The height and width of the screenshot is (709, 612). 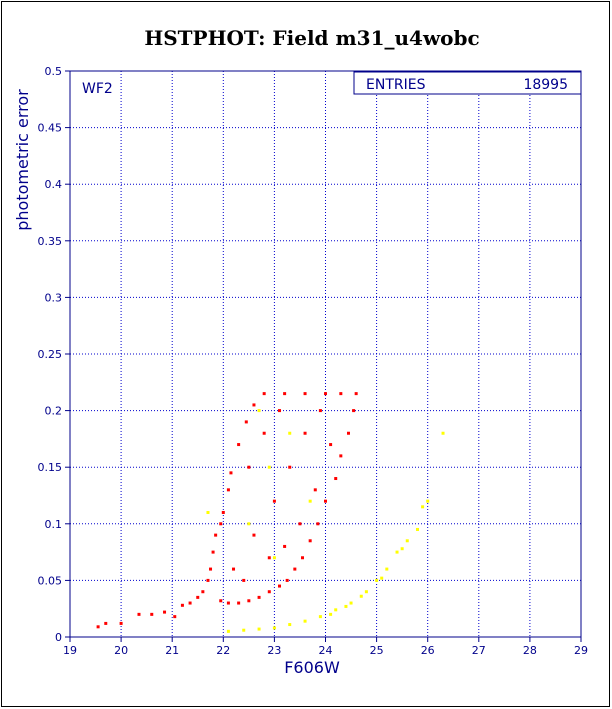 What do you see at coordinates (50, 128) in the screenshot?
I see `y-tick-label: 0.45` at bounding box center [50, 128].